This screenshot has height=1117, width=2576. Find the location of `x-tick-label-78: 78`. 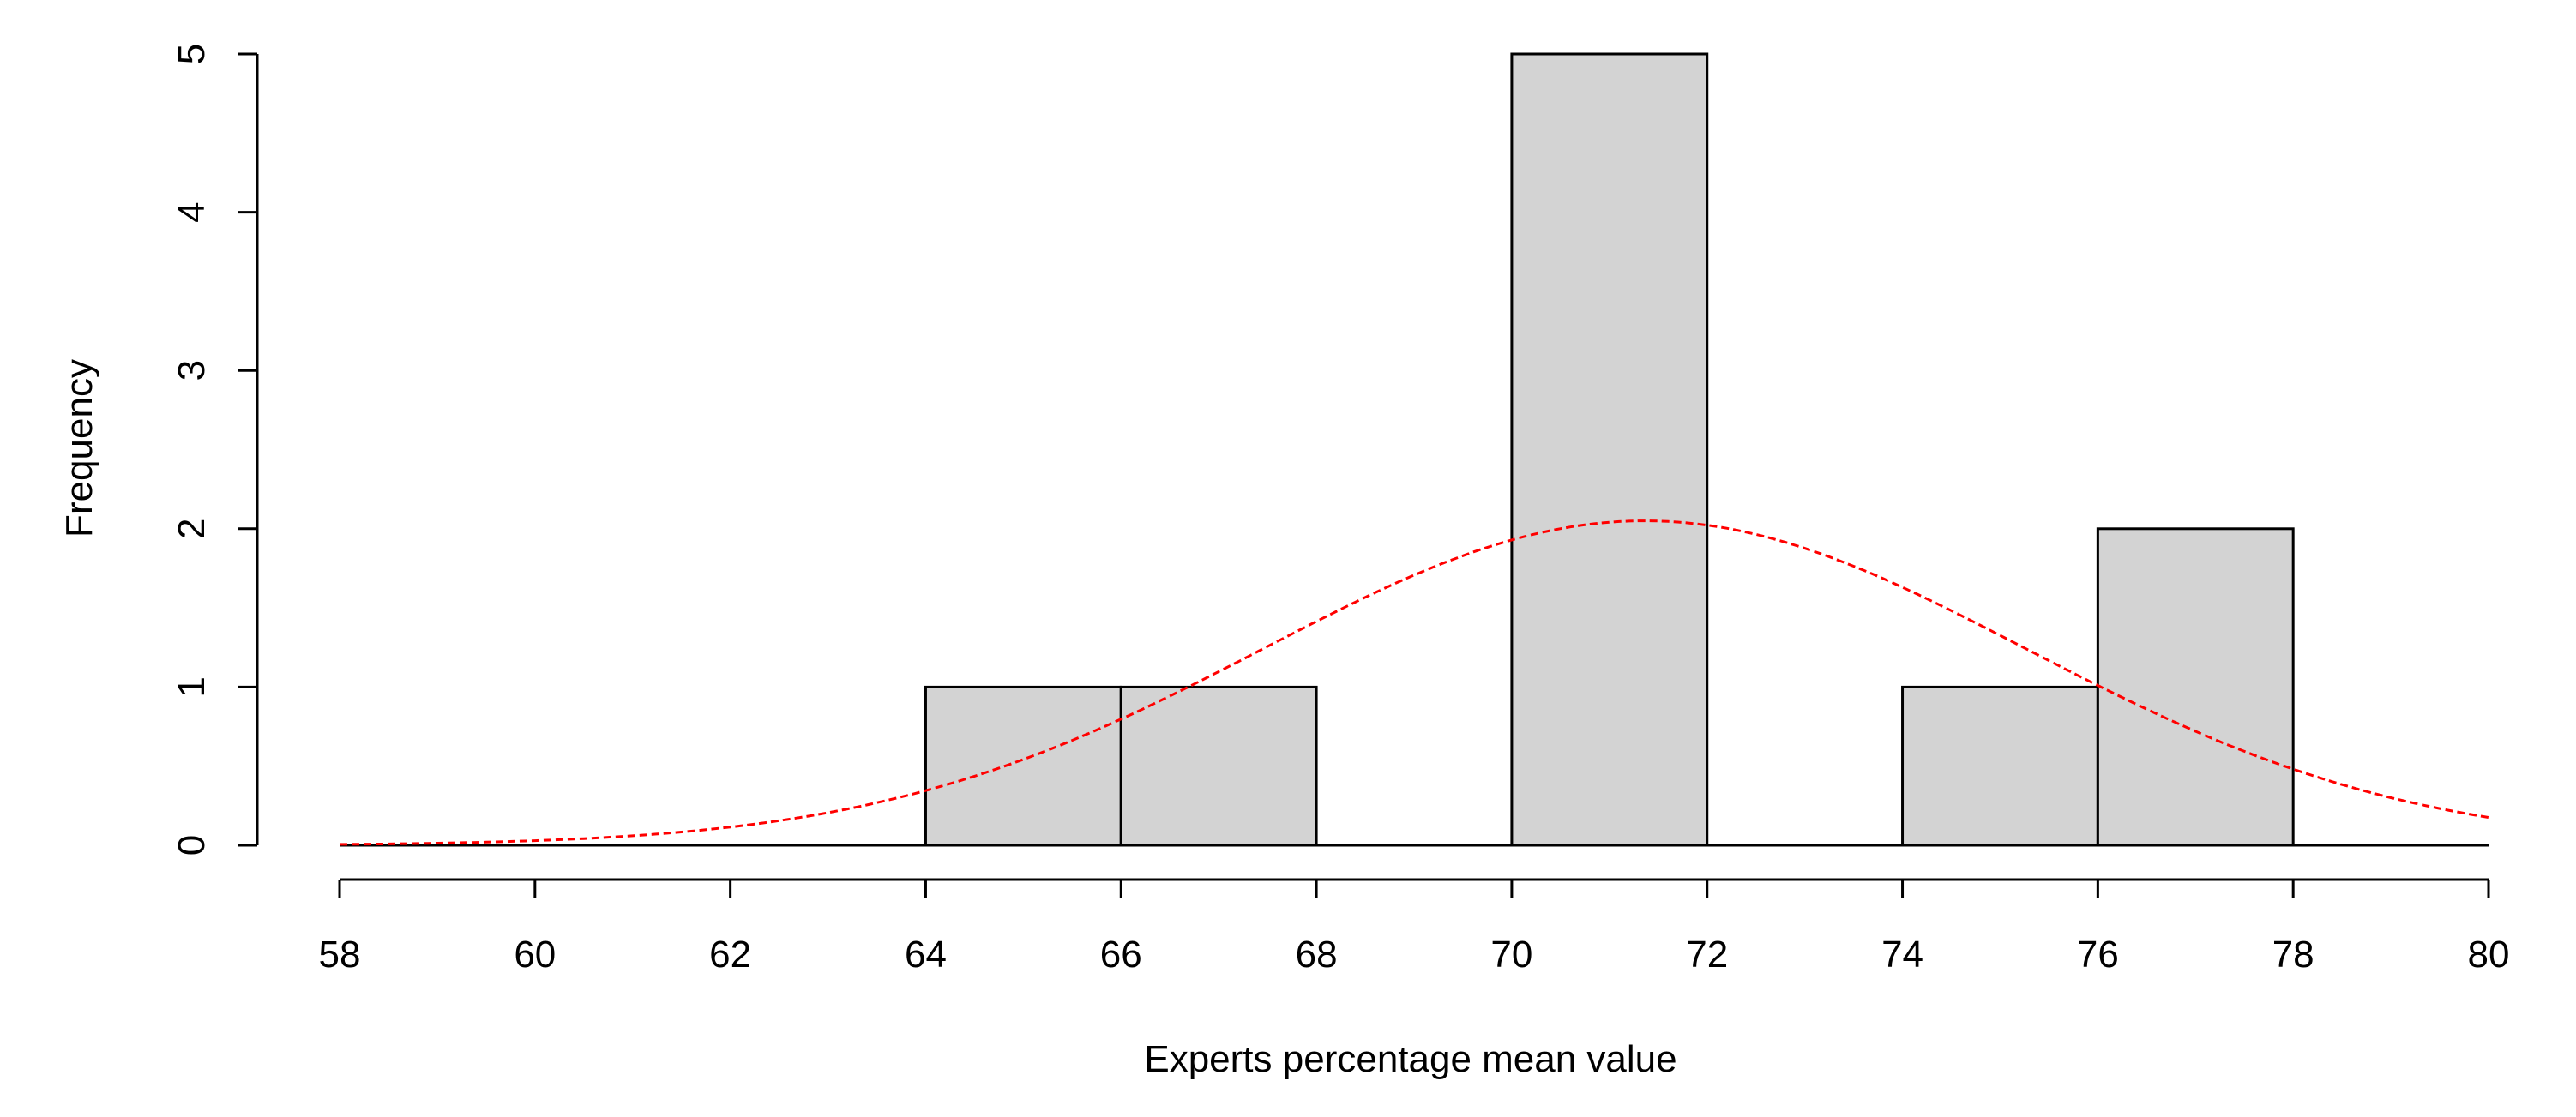

x-tick-label-78: 78 is located at coordinates (2293, 955).